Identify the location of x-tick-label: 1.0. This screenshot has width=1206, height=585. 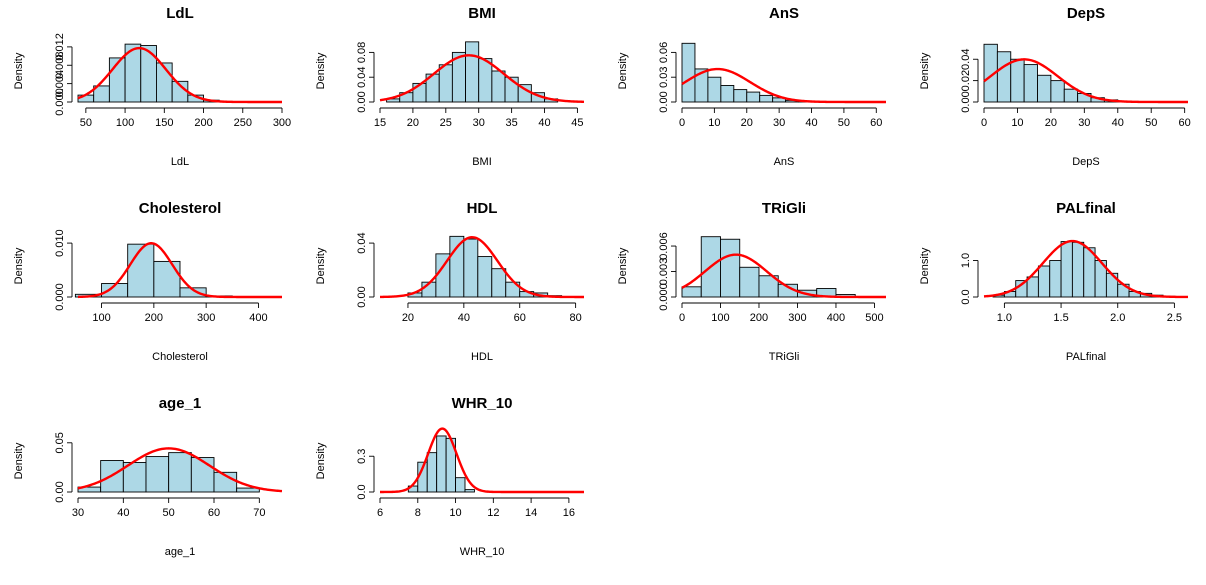
(1004, 318).